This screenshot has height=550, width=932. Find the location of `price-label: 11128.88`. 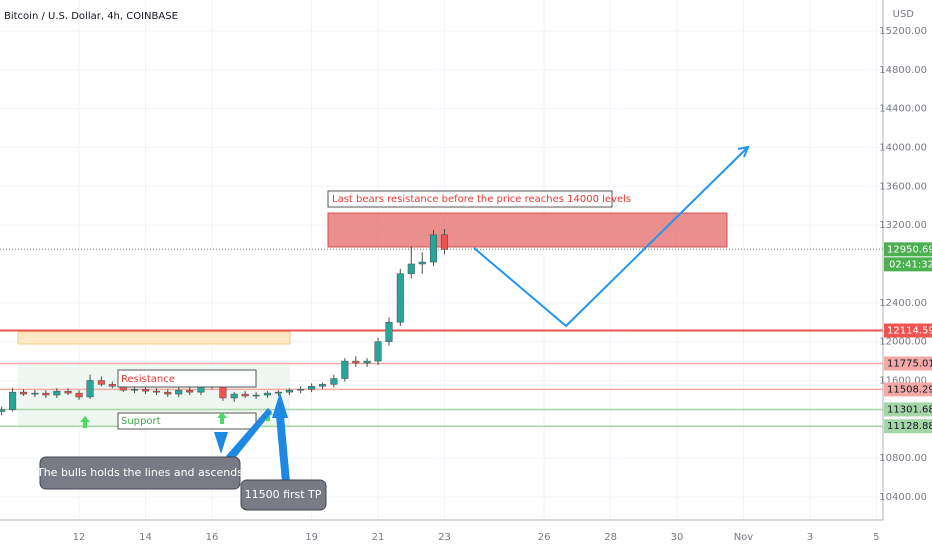

price-label: 11128.88 is located at coordinates (909, 426).